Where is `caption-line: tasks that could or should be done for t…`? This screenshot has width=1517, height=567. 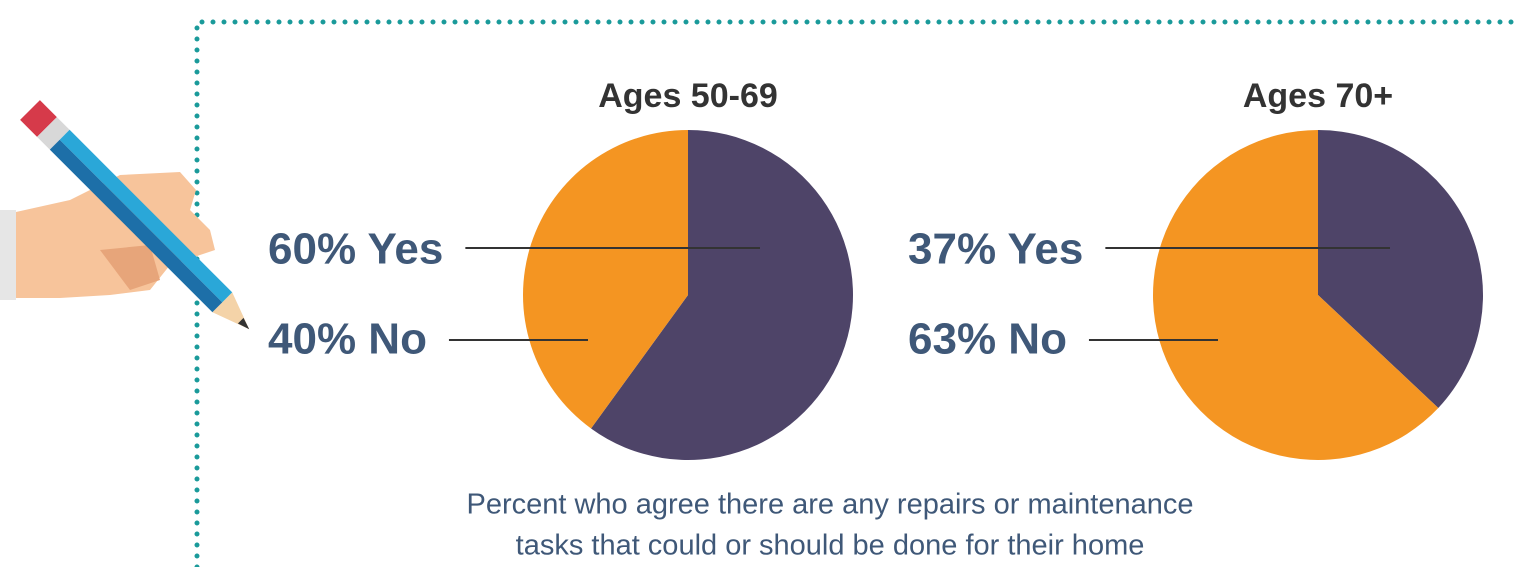 caption-line: tasks that could or should be done for t… is located at coordinates (830, 546).